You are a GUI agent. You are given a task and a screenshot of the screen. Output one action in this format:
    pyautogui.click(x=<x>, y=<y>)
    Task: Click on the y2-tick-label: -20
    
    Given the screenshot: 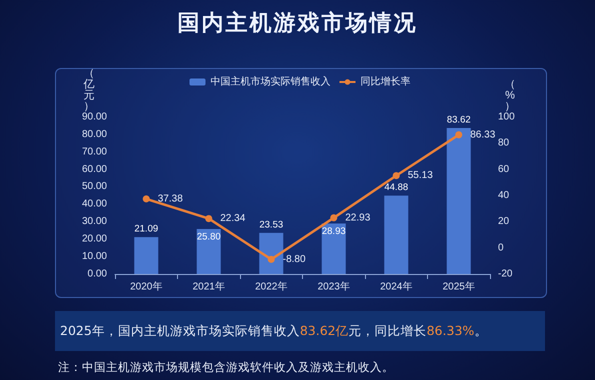 What is the action you would take?
    pyautogui.click(x=505, y=274)
    